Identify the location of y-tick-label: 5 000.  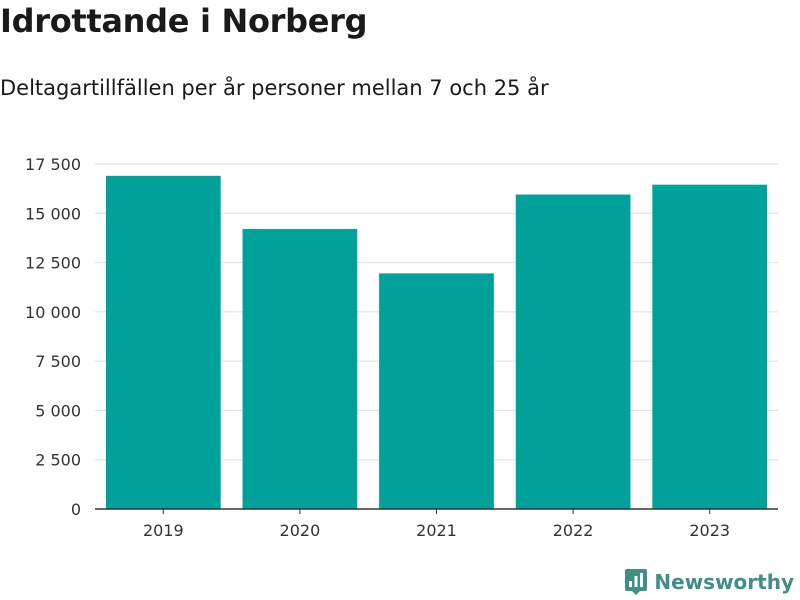
(58, 410).